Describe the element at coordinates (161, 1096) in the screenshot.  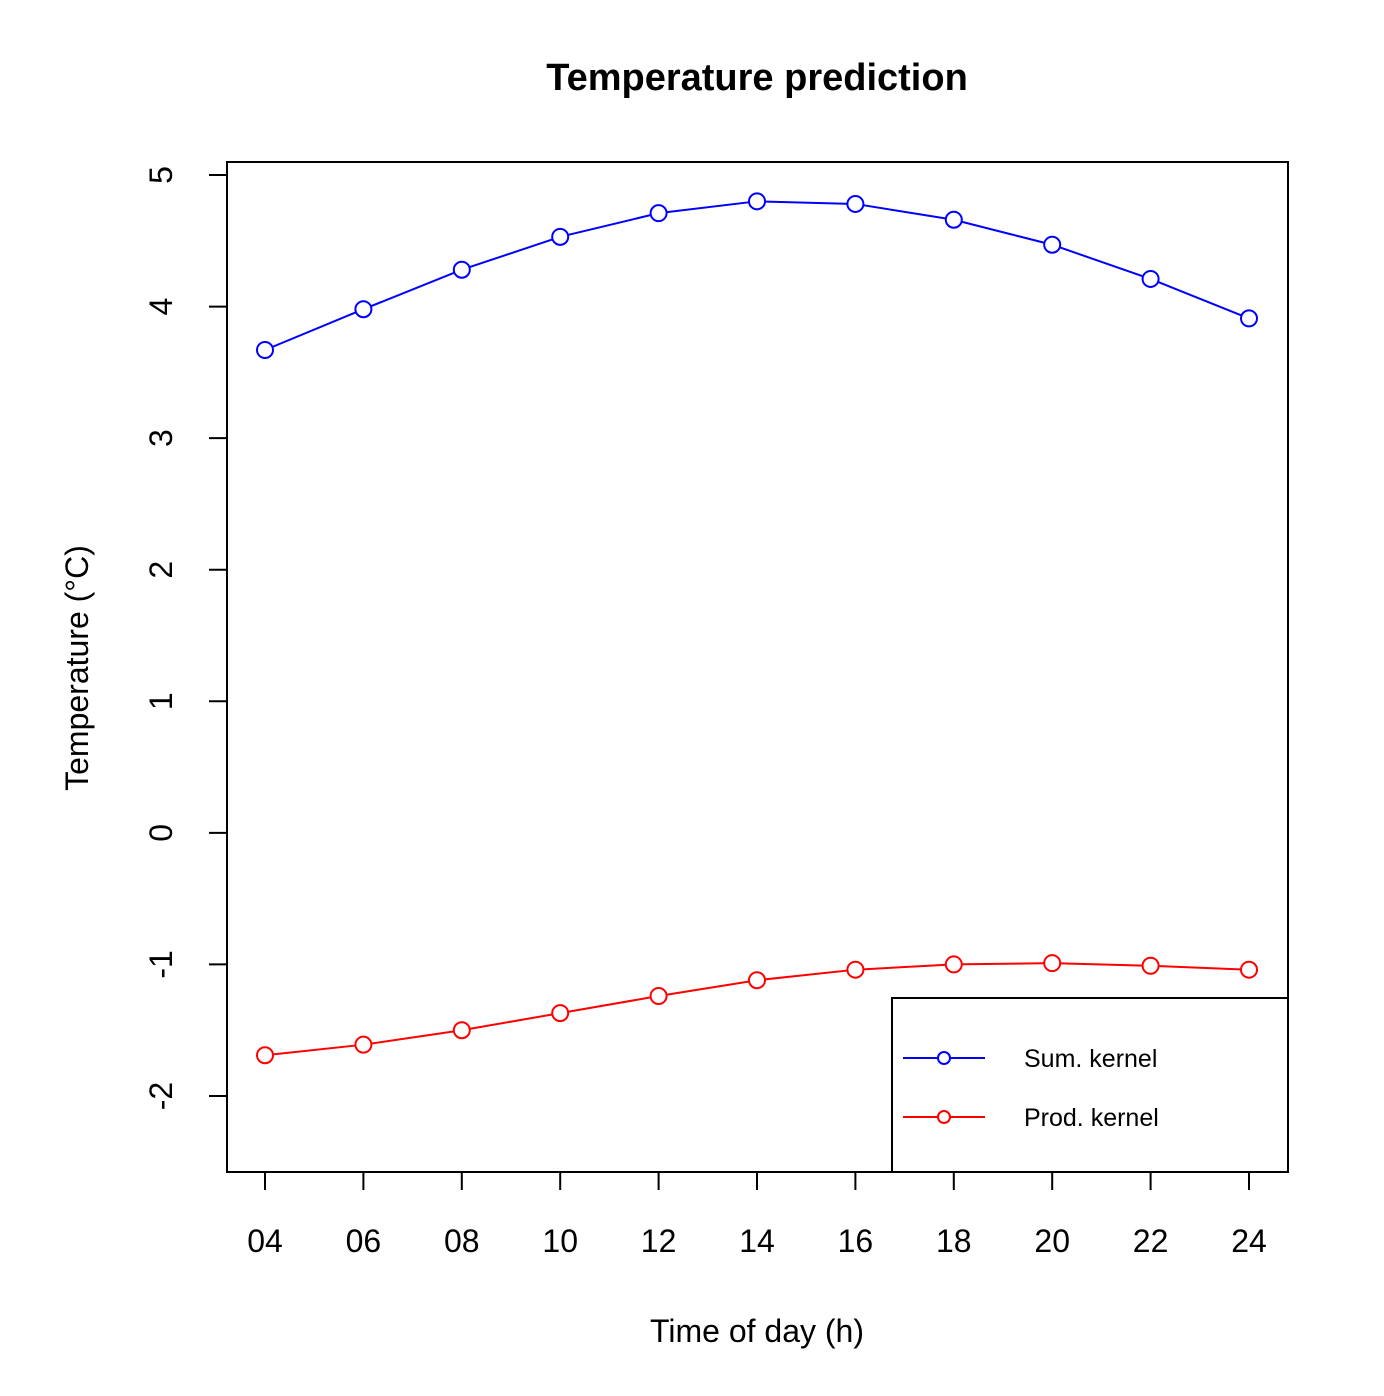
I see `y-tick-label: -2` at that location.